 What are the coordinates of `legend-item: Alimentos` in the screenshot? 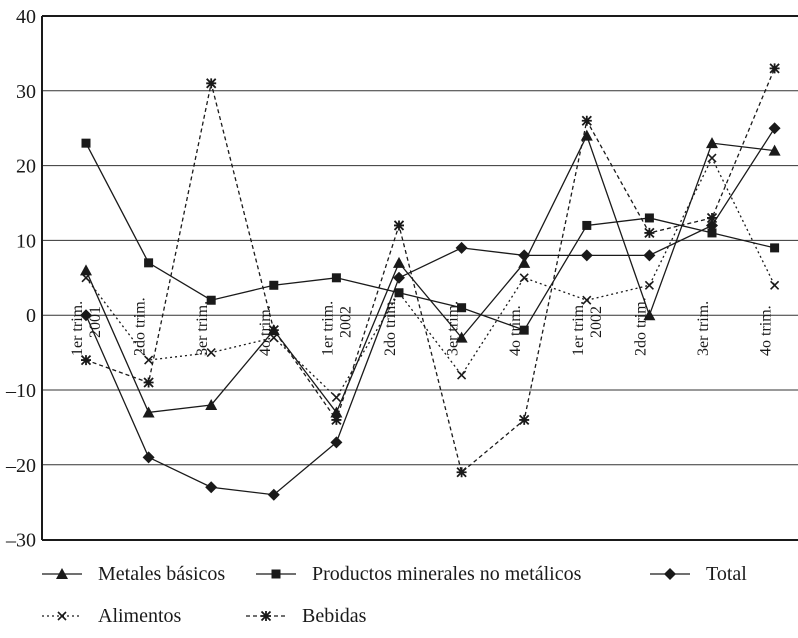 It's located at (112, 616).